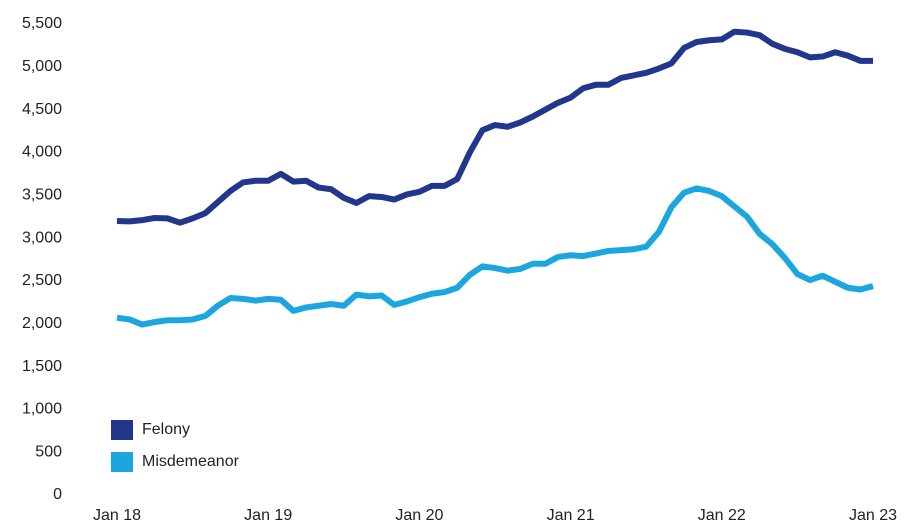  What do you see at coordinates (42, 152) in the screenshot?
I see `y-tick-label: 4,000` at bounding box center [42, 152].